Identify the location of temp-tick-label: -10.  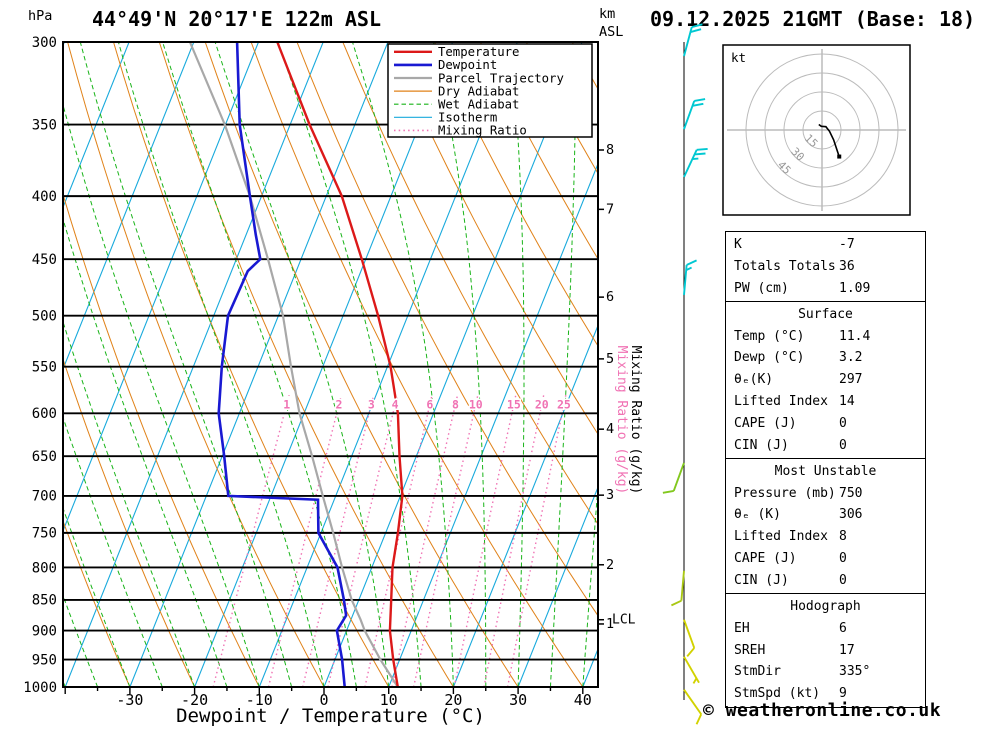
(259, 700).